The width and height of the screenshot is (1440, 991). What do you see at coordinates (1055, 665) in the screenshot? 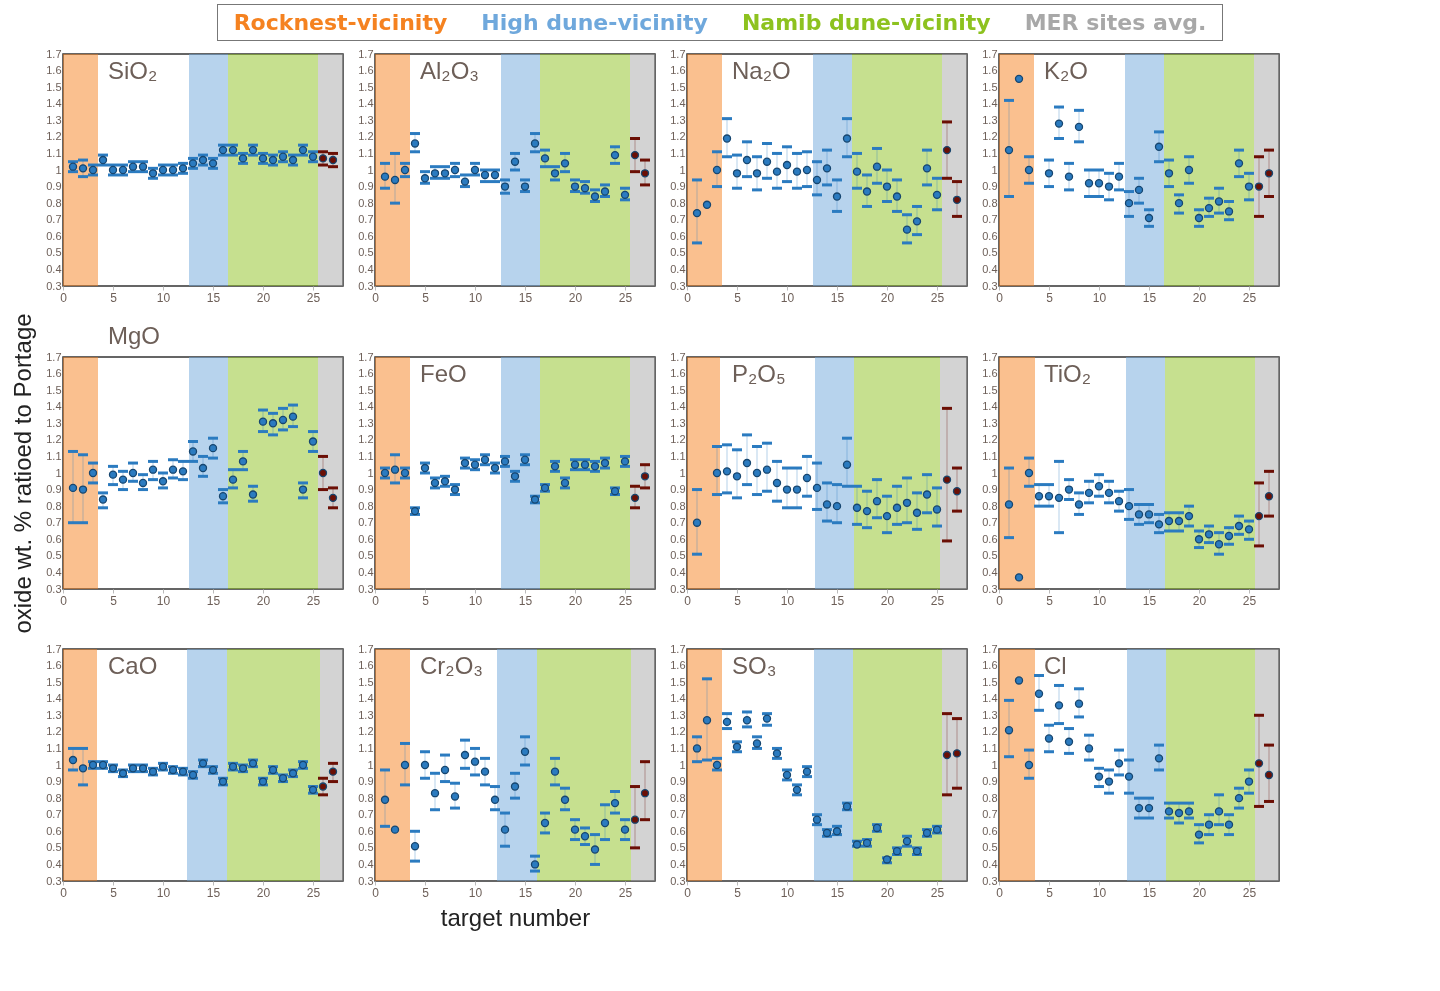
I see `chart-title: Cl` at bounding box center [1055, 665].